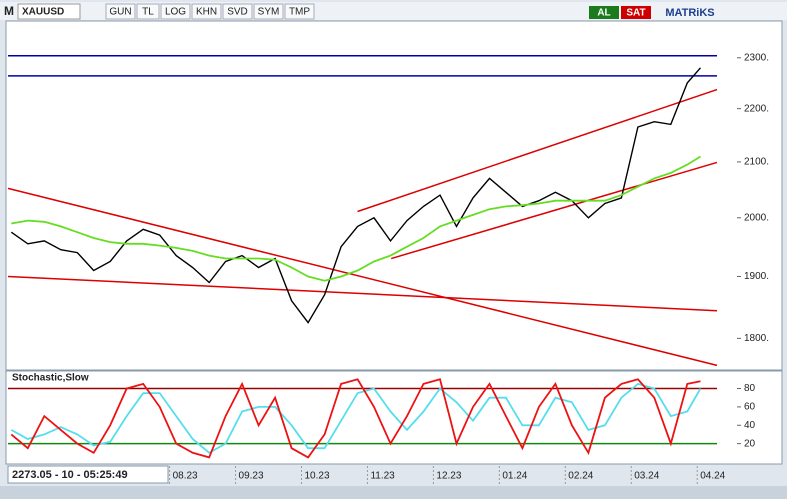 This screenshot has height=499, width=787. I want to click on toolbar-button-label: GUN, so click(120, 12).